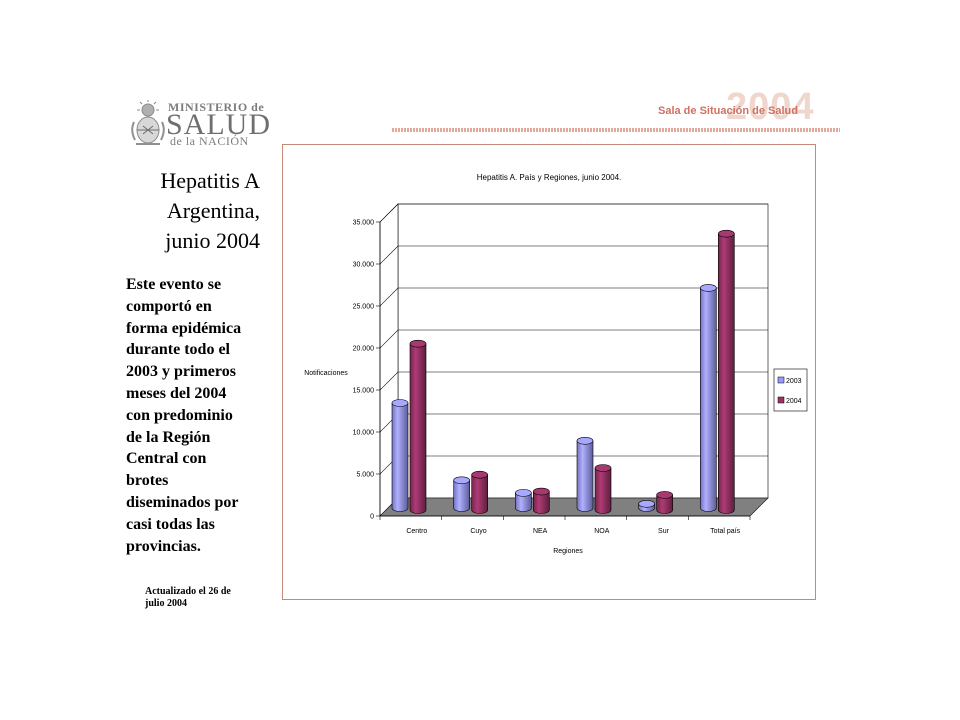 This screenshot has height=720, width=960. I want to click on bar-2003-centro, so click(400, 457).